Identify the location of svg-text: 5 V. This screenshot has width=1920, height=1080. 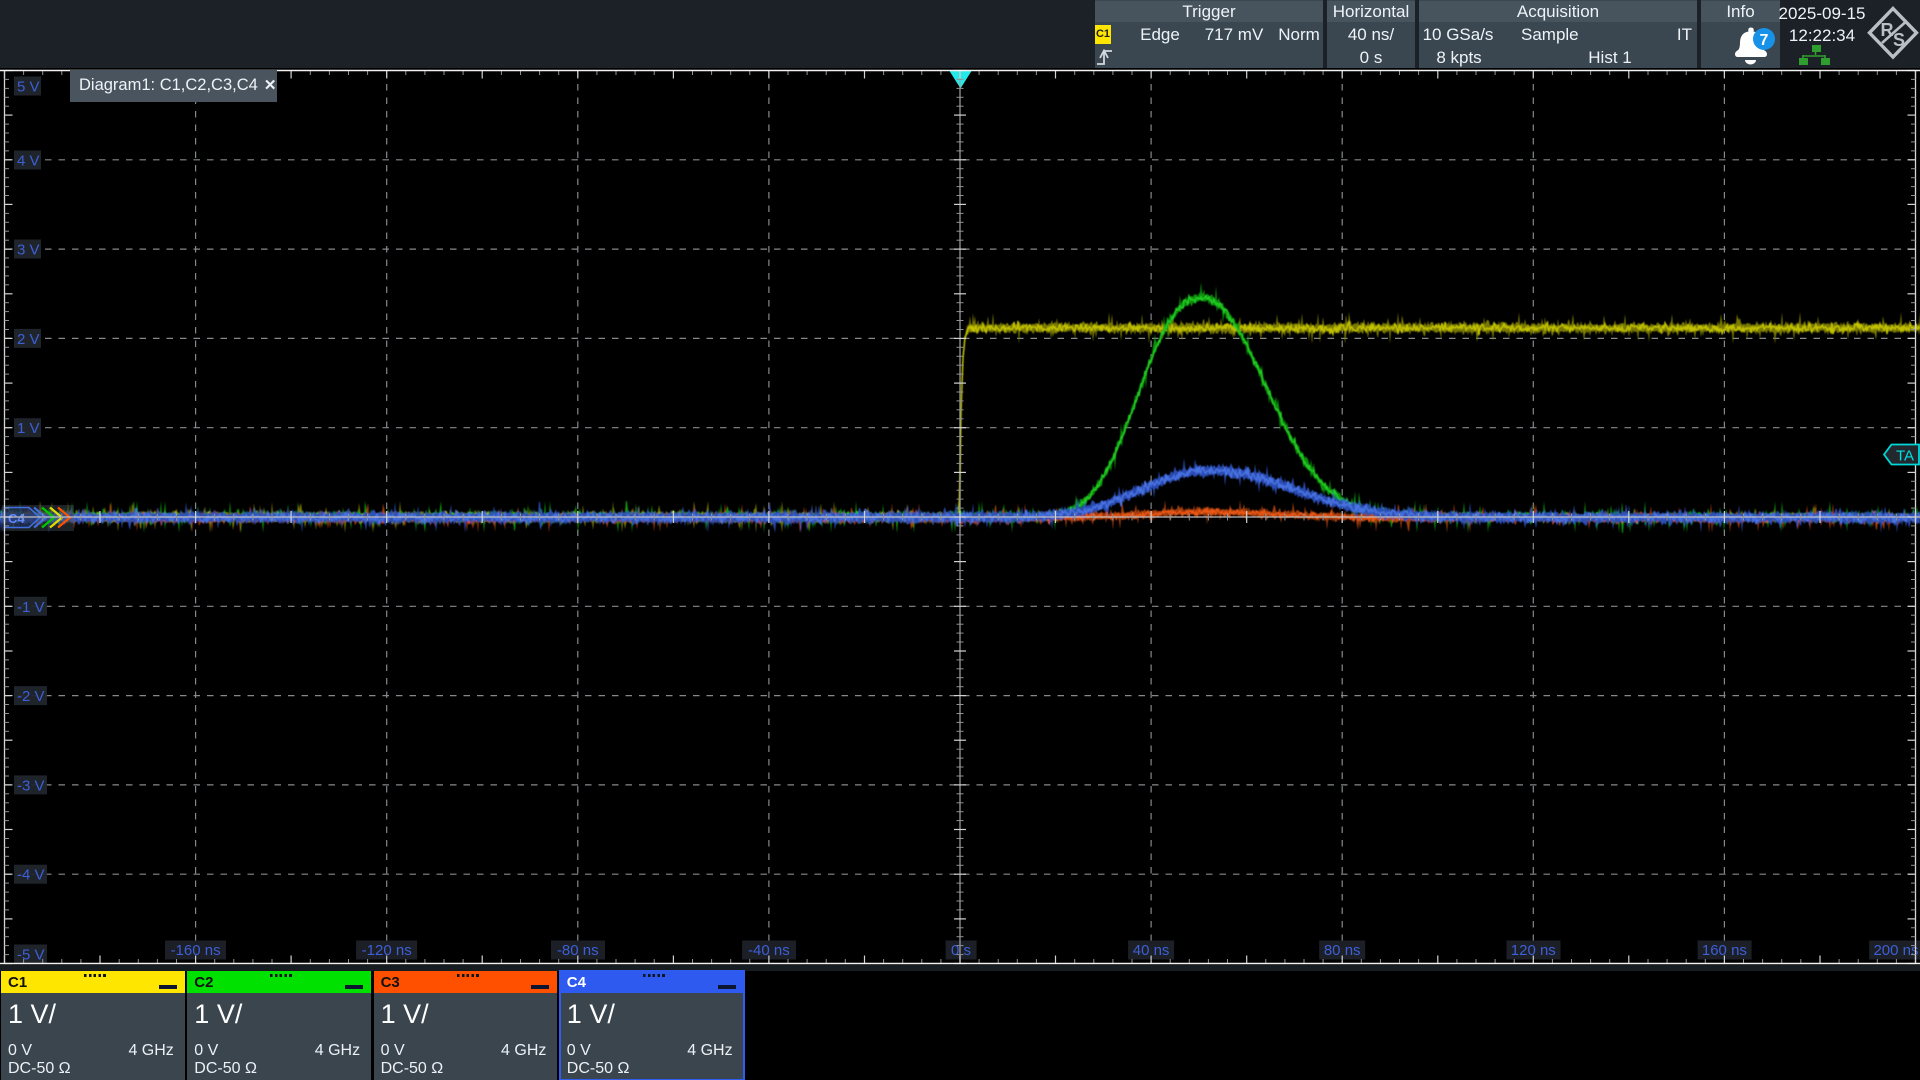
(28, 87).